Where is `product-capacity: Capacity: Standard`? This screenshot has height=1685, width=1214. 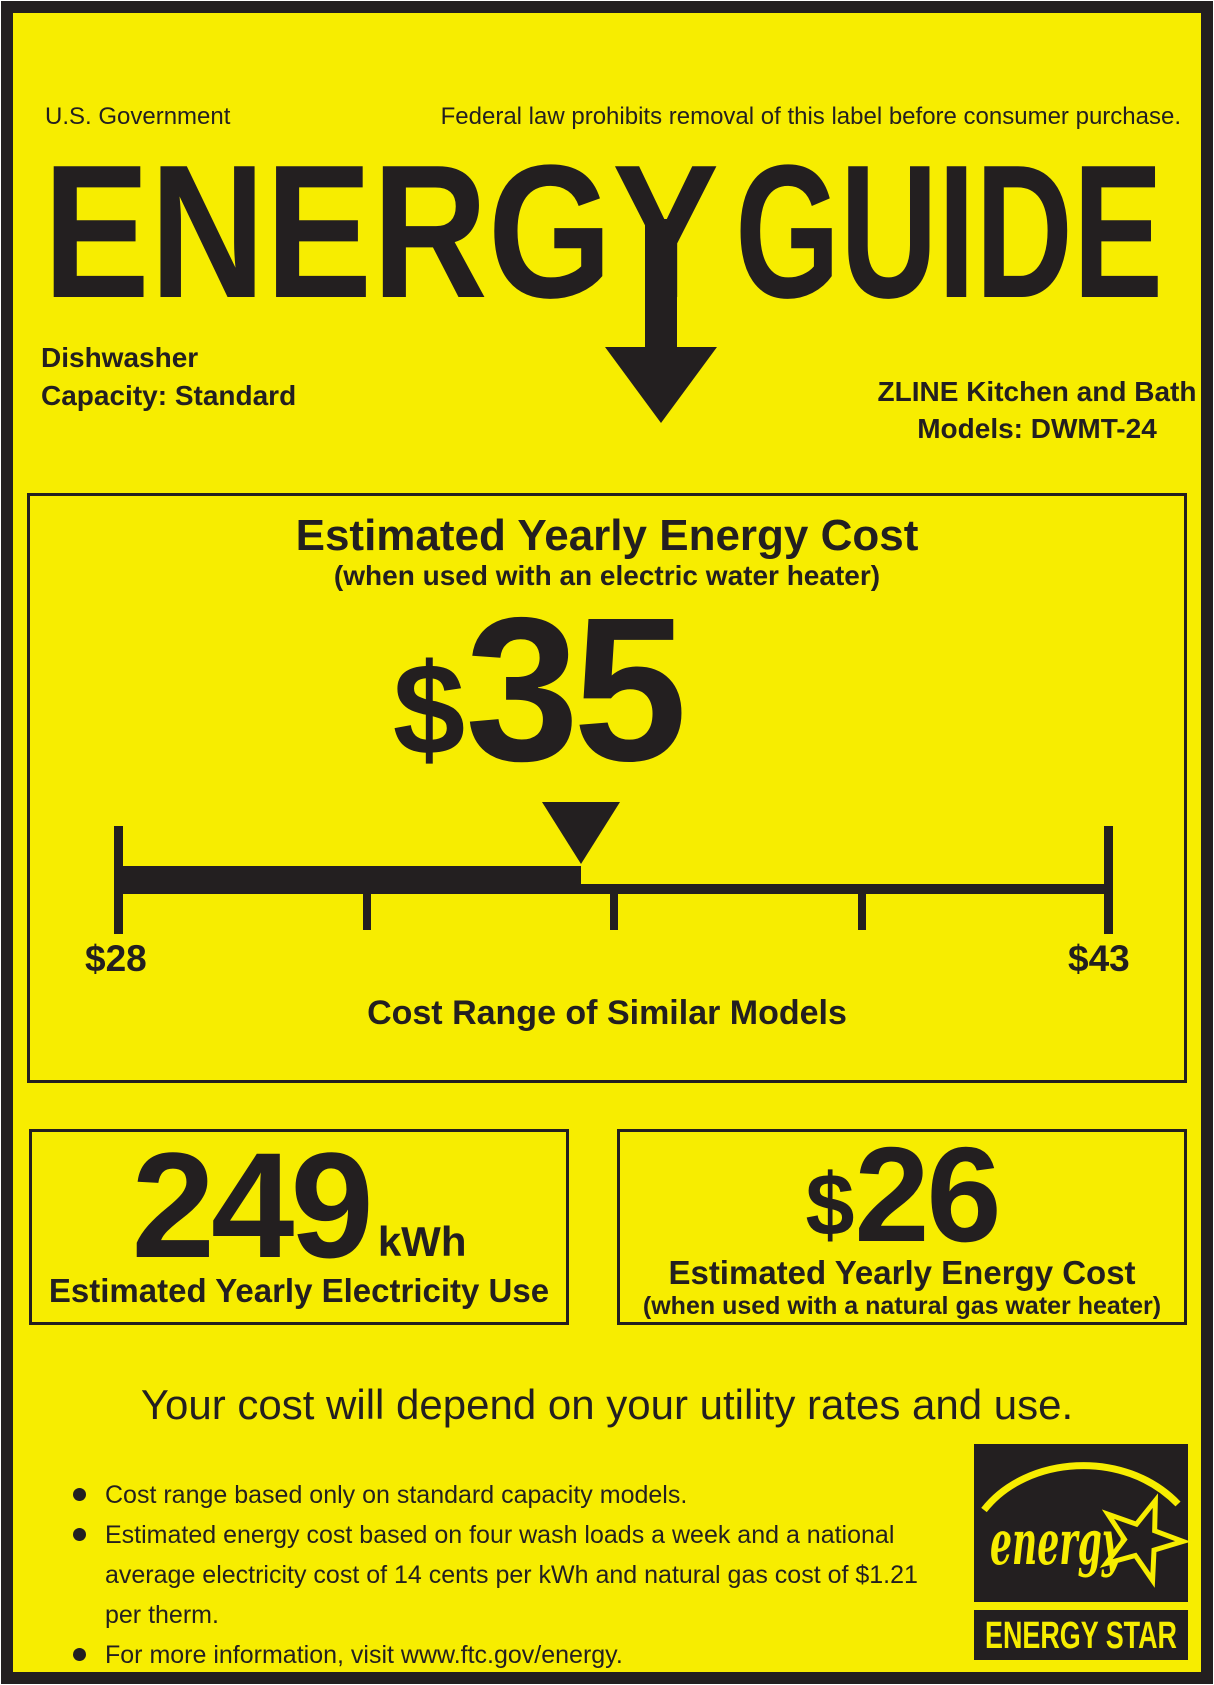
product-capacity: Capacity: Standard is located at coordinates (169, 395).